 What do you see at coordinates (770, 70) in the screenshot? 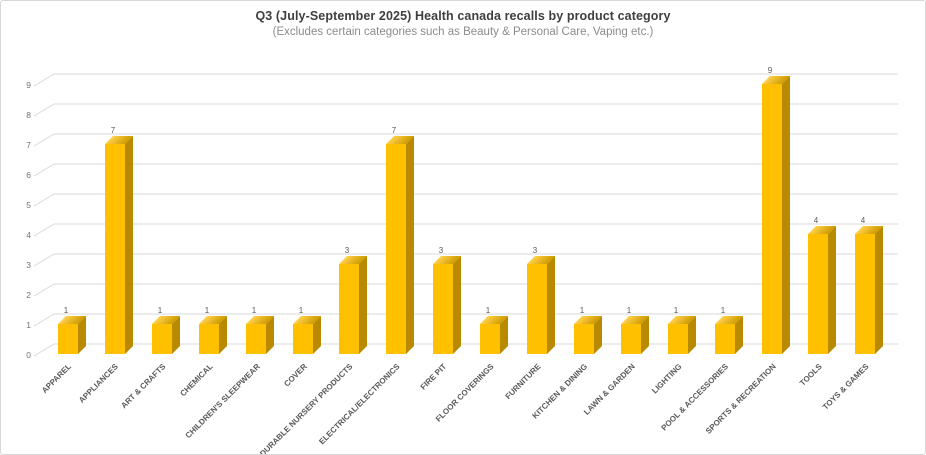
I see `bar-value-label: 9` at bounding box center [770, 70].